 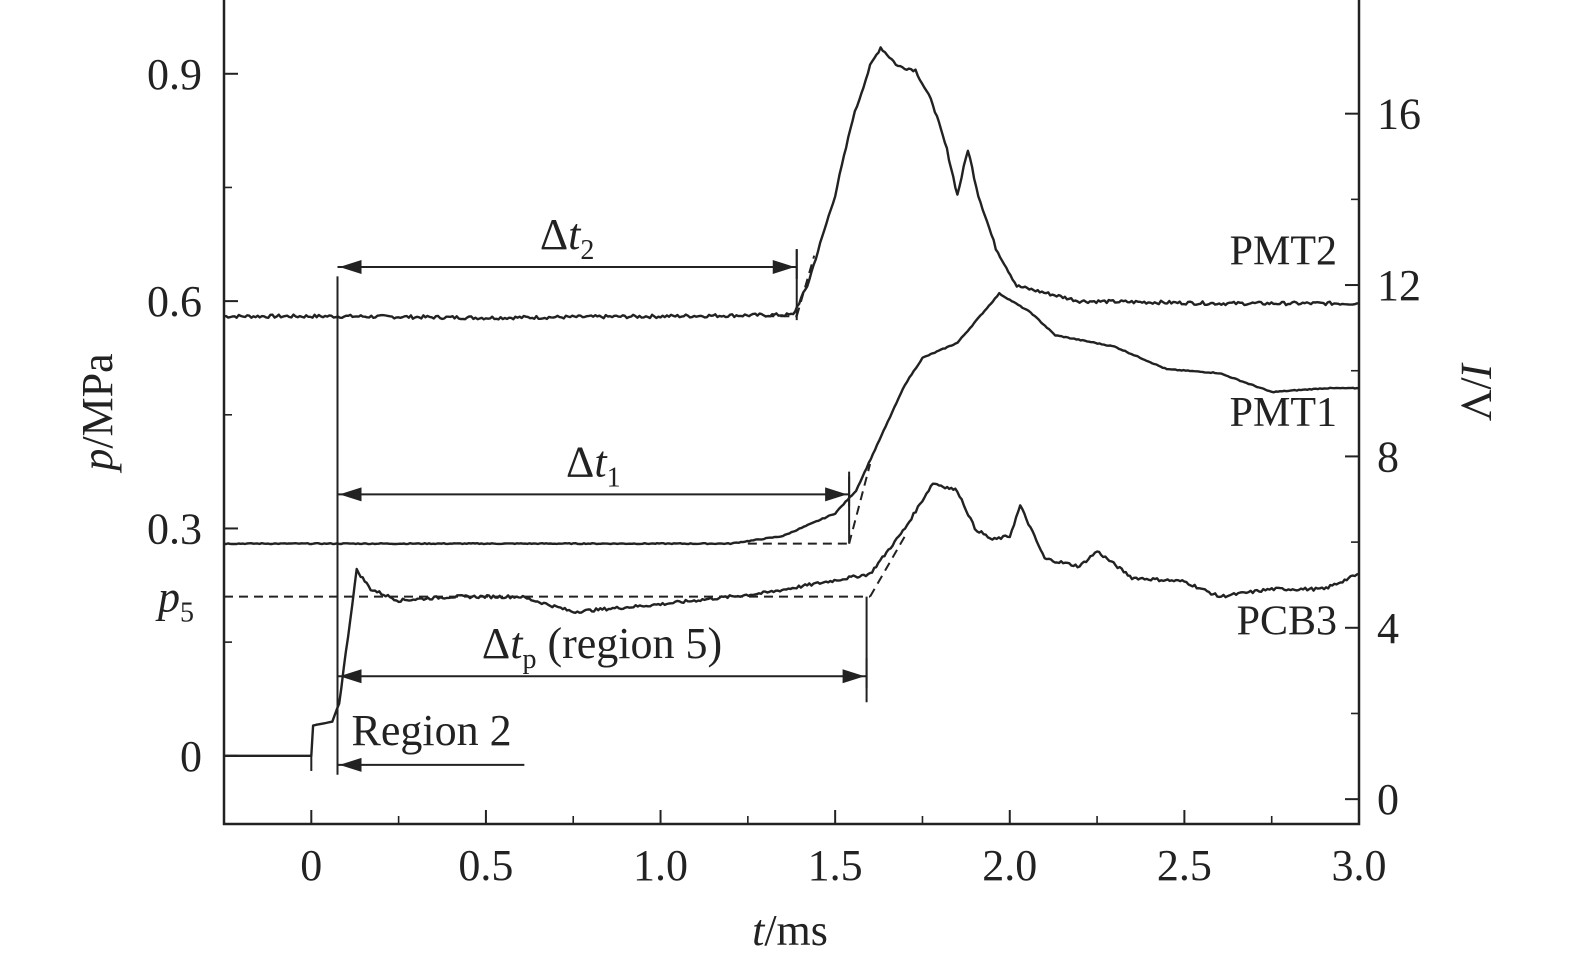 I want to click on annotation-1-label-subscript: 2, so click(x=587, y=250).